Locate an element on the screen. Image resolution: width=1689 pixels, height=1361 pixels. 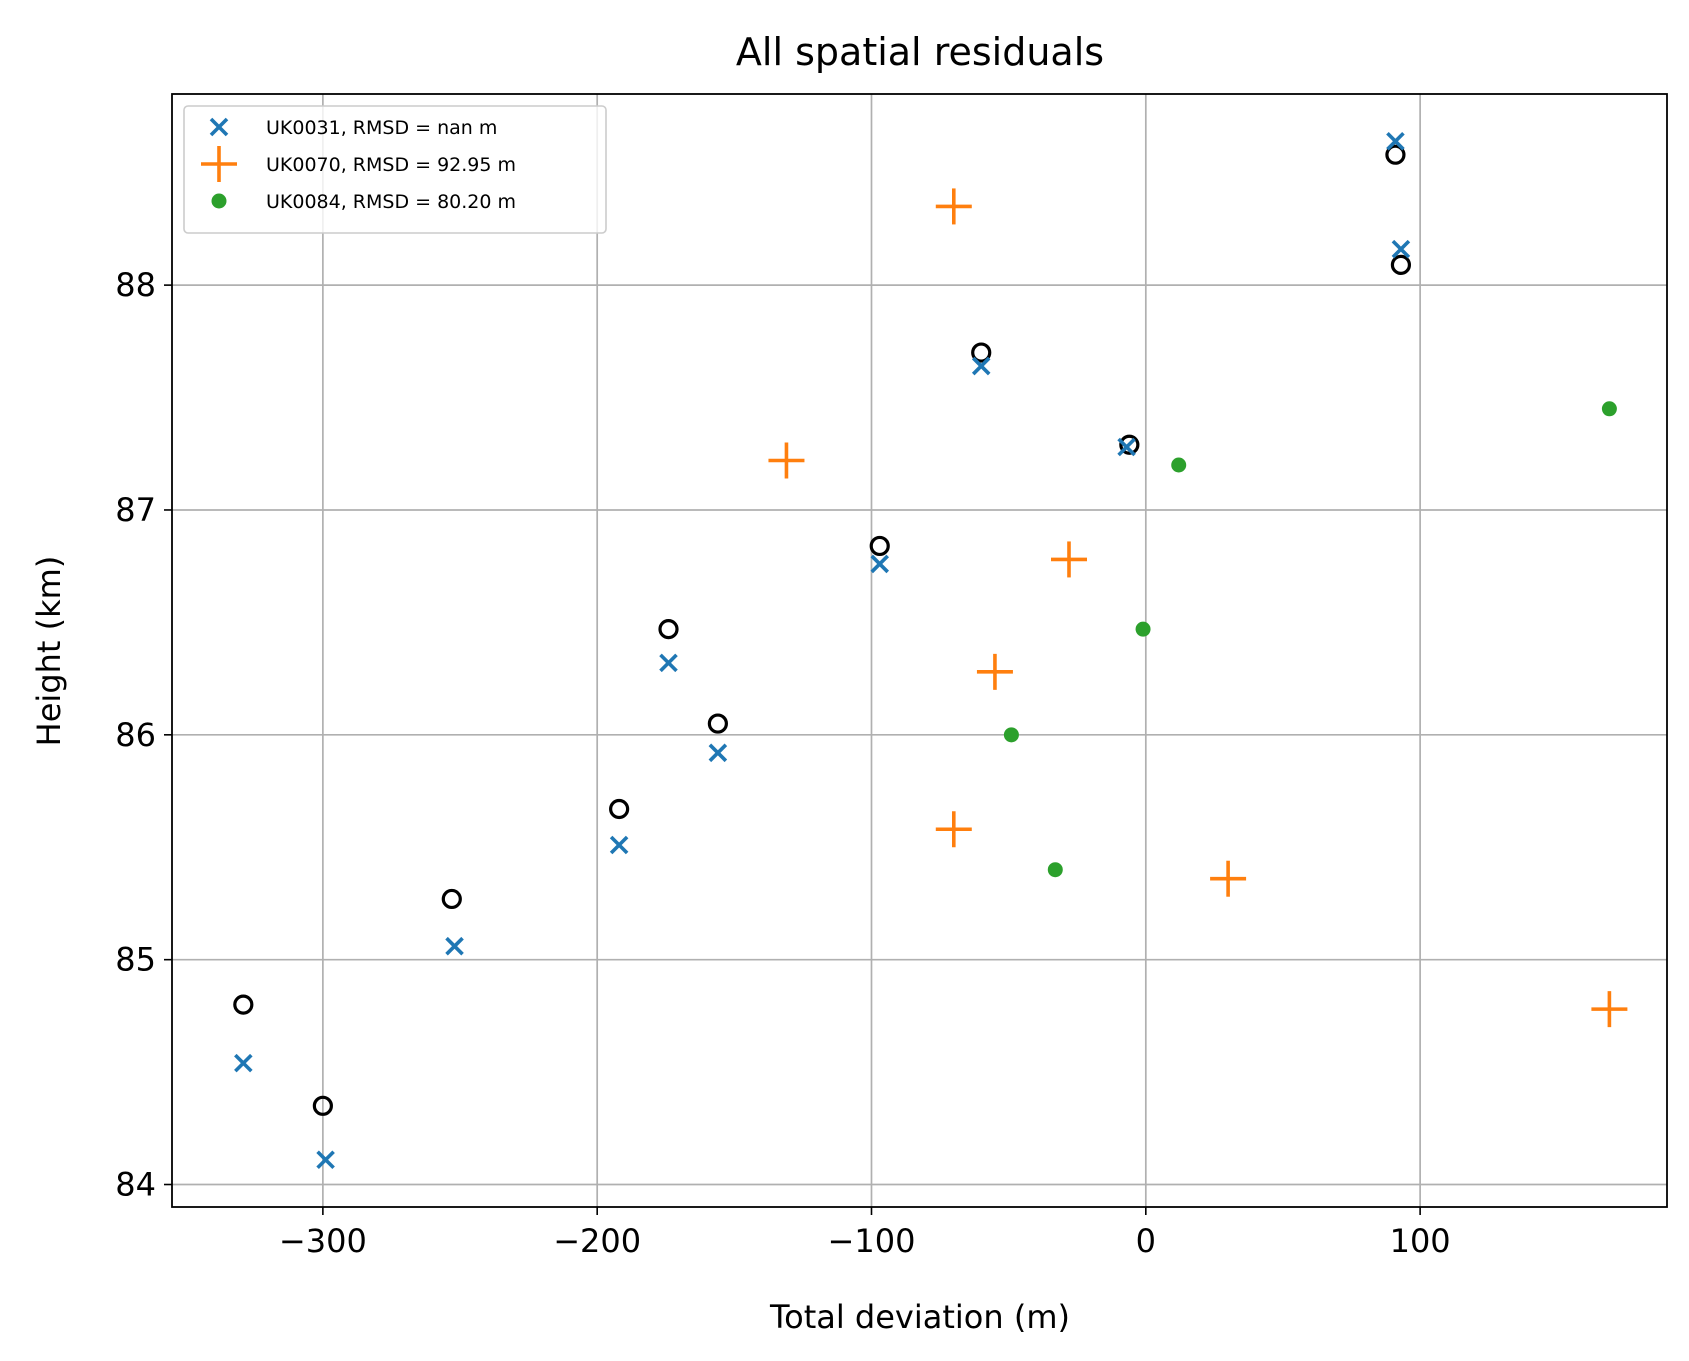
x-tick-label: −300 is located at coordinates (323, 1241).